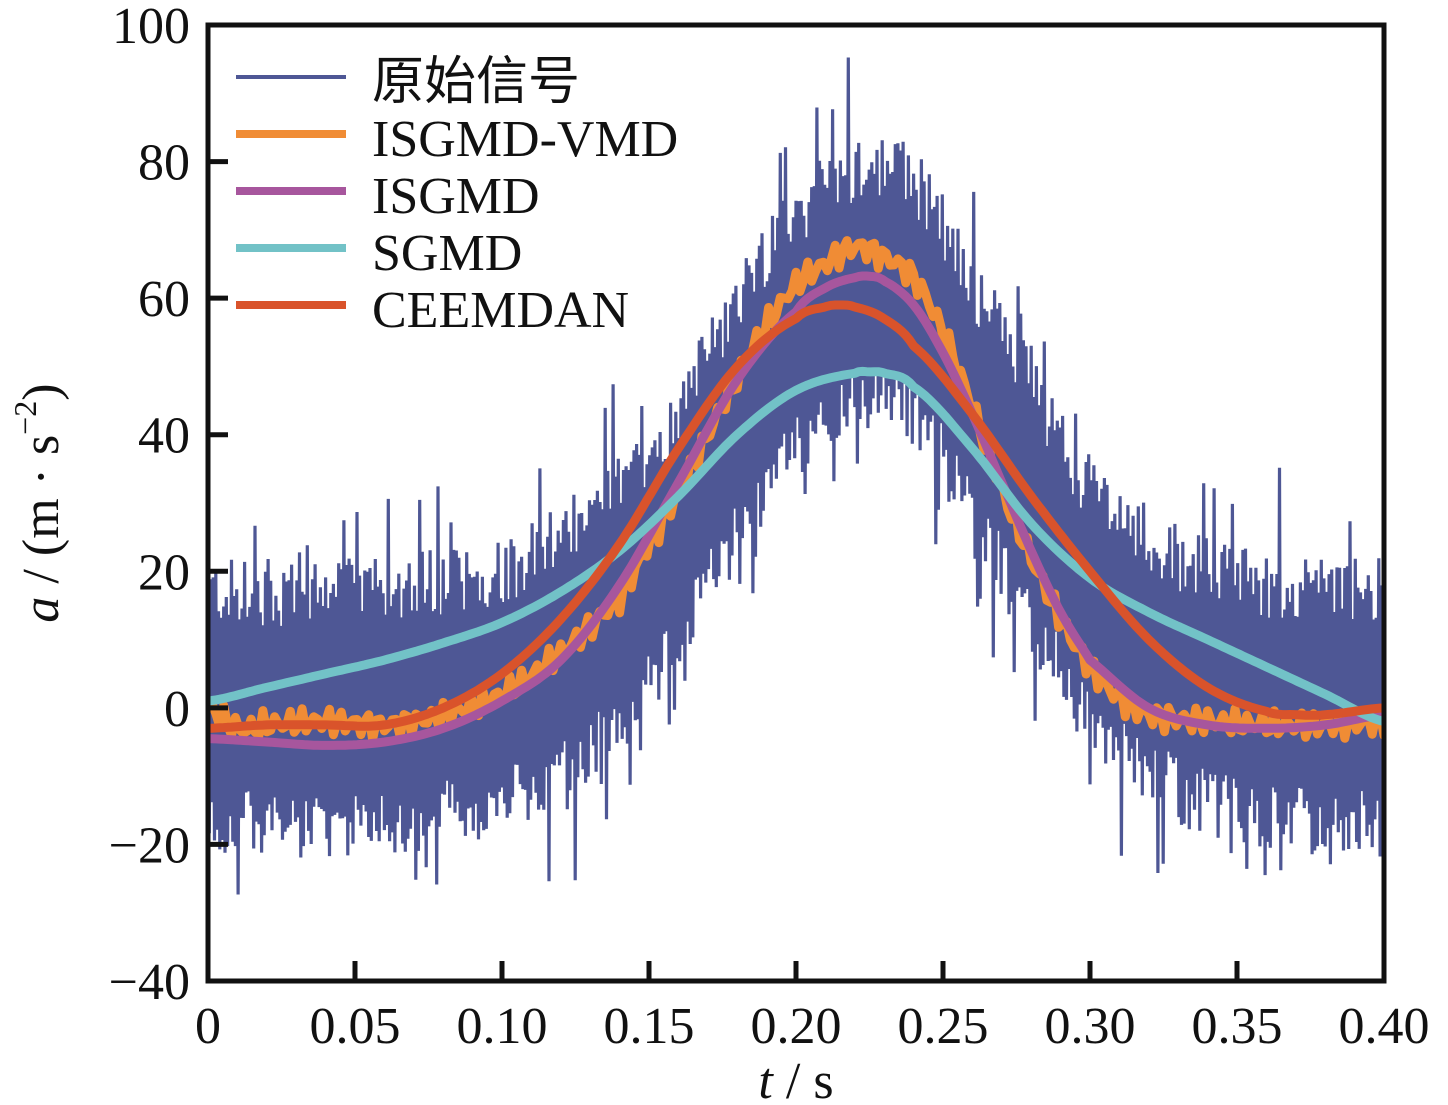 The height and width of the screenshot is (1105, 1448). What do you see at coordinates (41, 391) in the screenshot?
I see `y-axis-close: )` at bounding box center [41, 391].